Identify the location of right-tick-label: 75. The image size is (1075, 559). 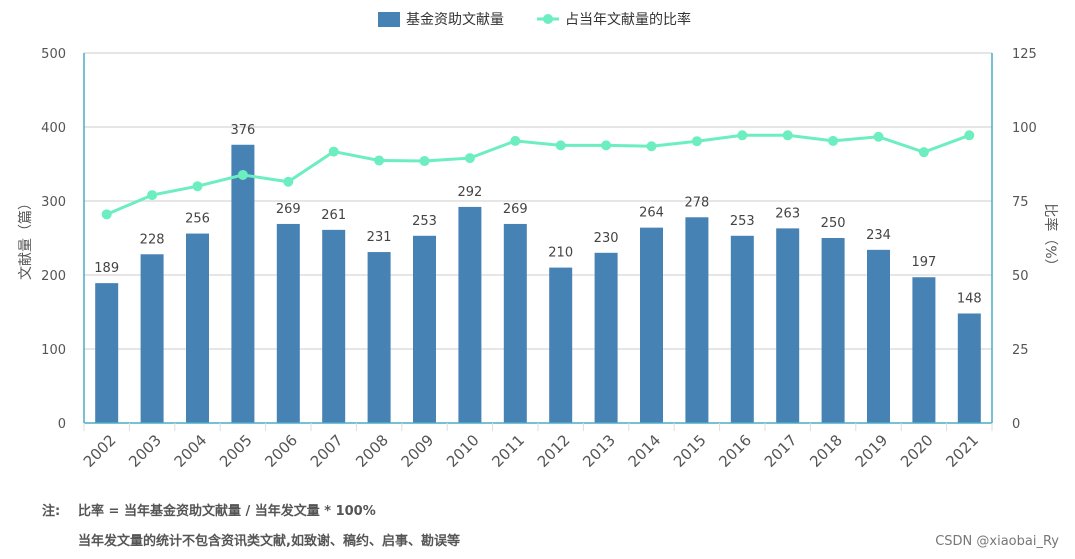
(1020, 202).